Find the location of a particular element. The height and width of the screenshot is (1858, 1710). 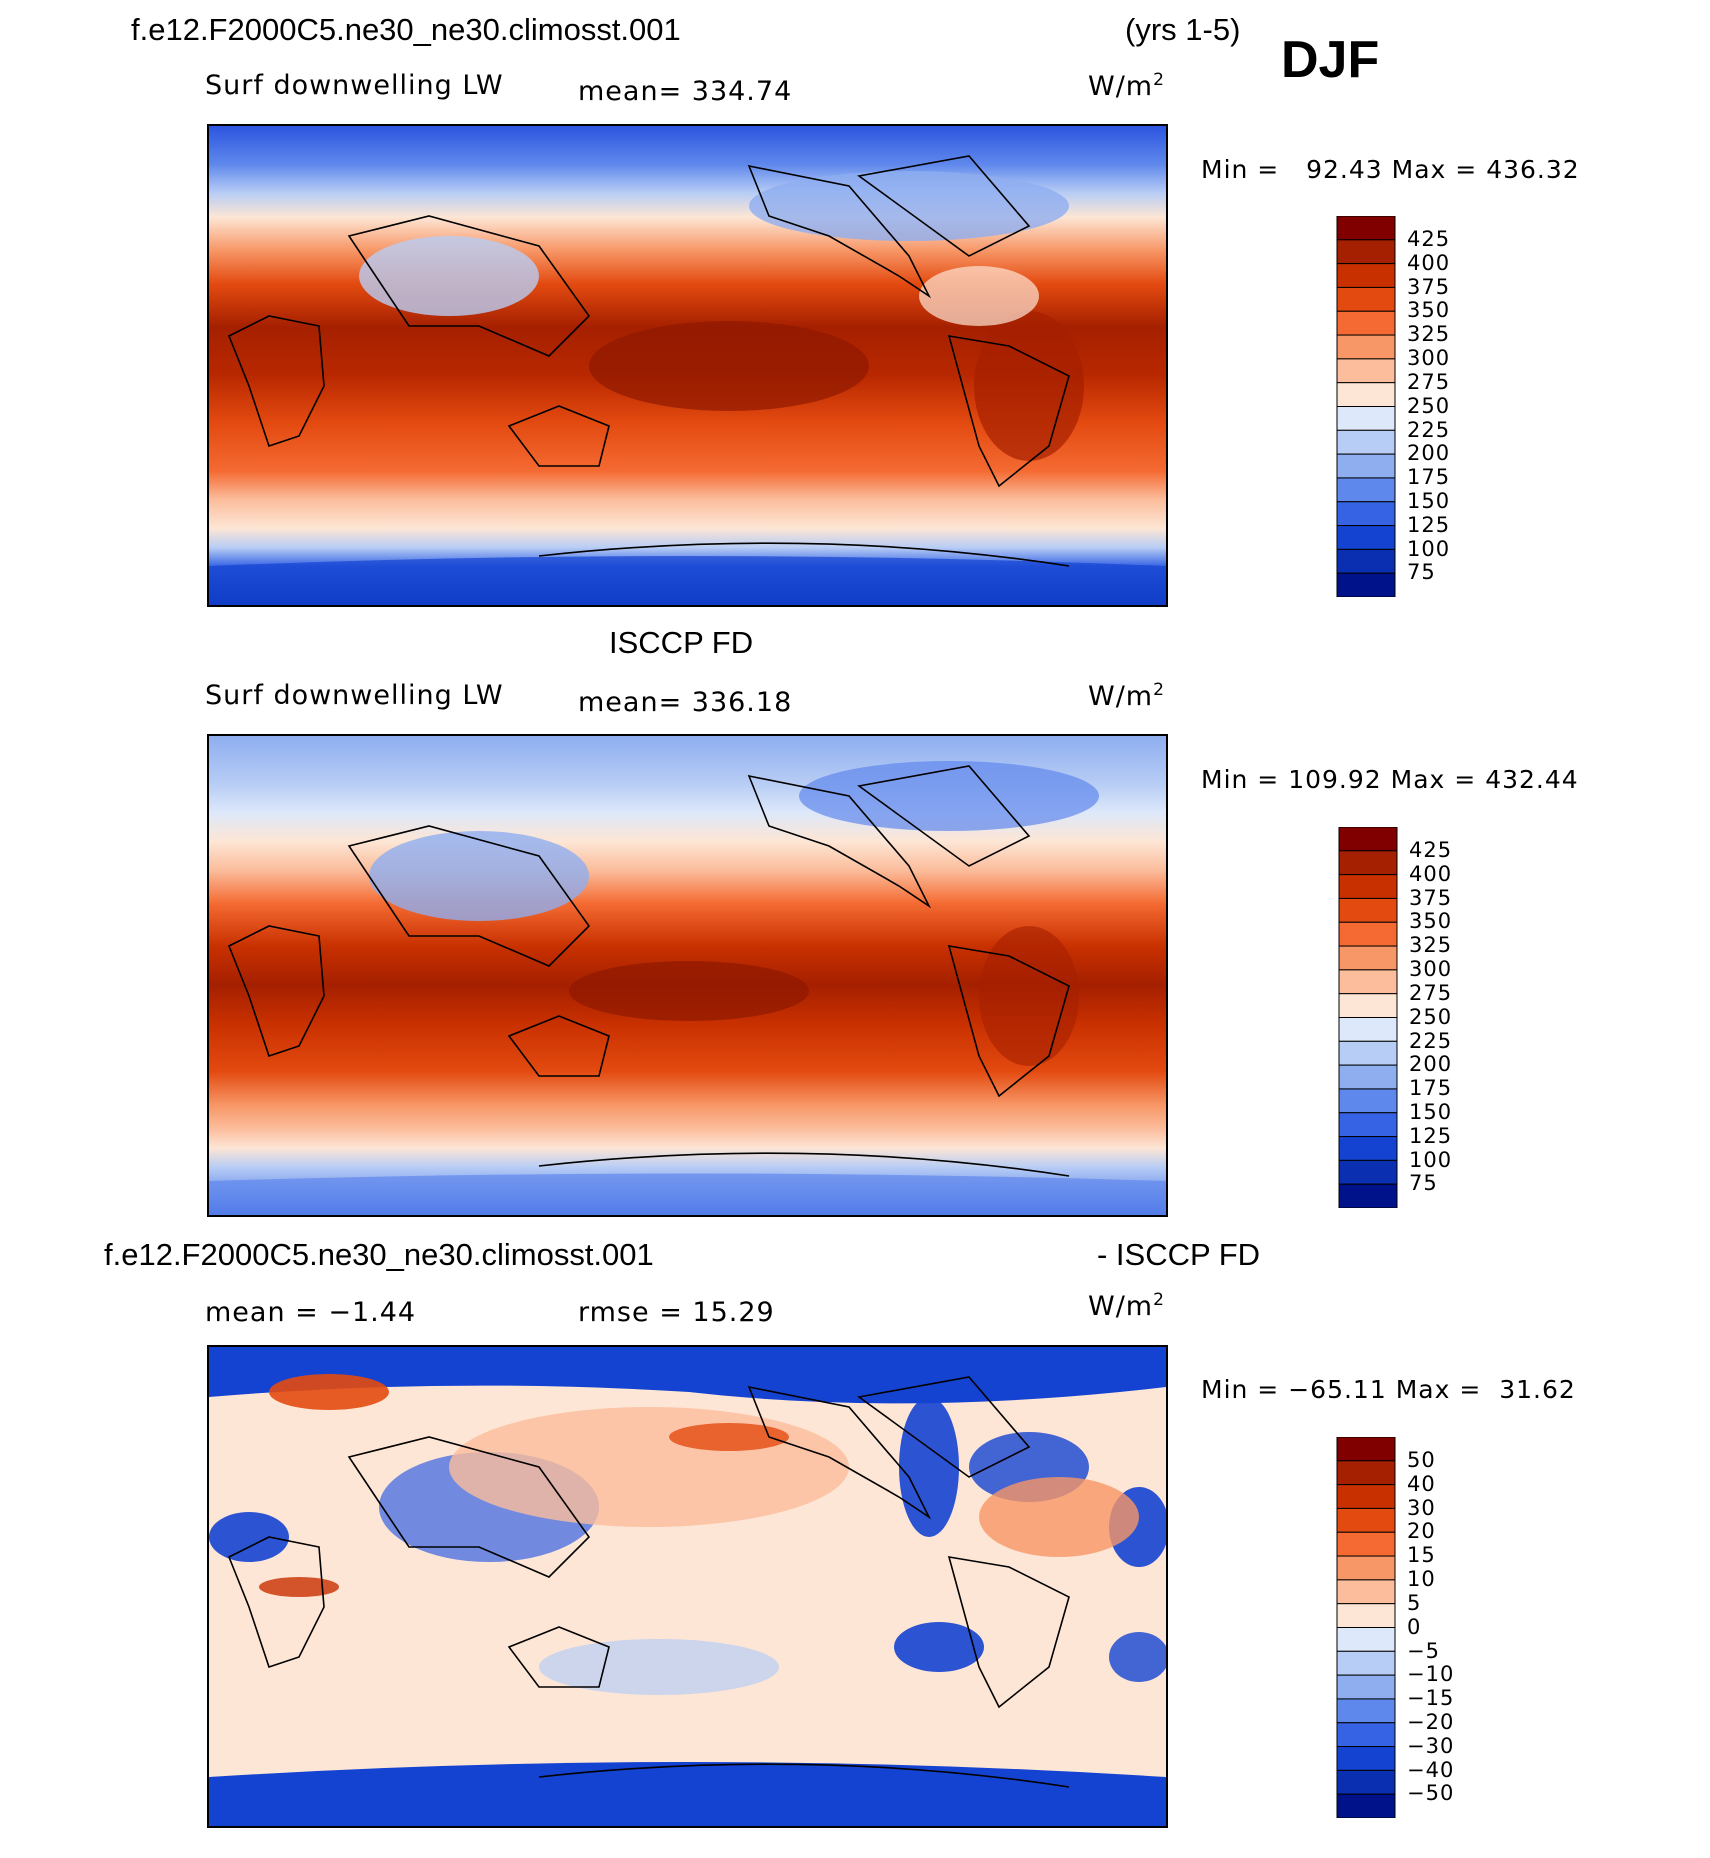

panel3-map-field is located at coordinates (687, 1586).